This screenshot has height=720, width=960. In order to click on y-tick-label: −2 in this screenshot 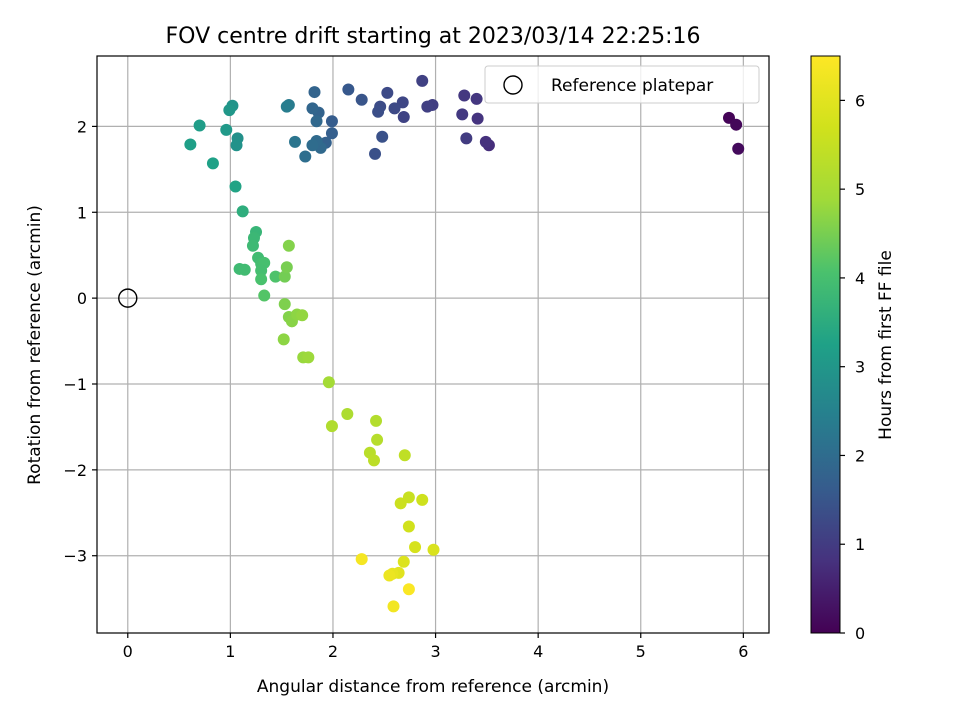, I will do `click(75, 470)`.